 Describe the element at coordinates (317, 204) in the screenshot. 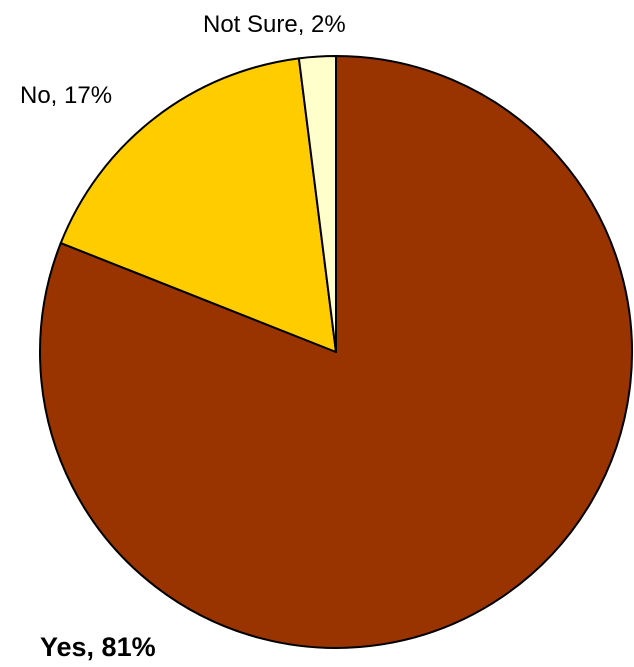

I see `pie-slice-not-sure` at that location.